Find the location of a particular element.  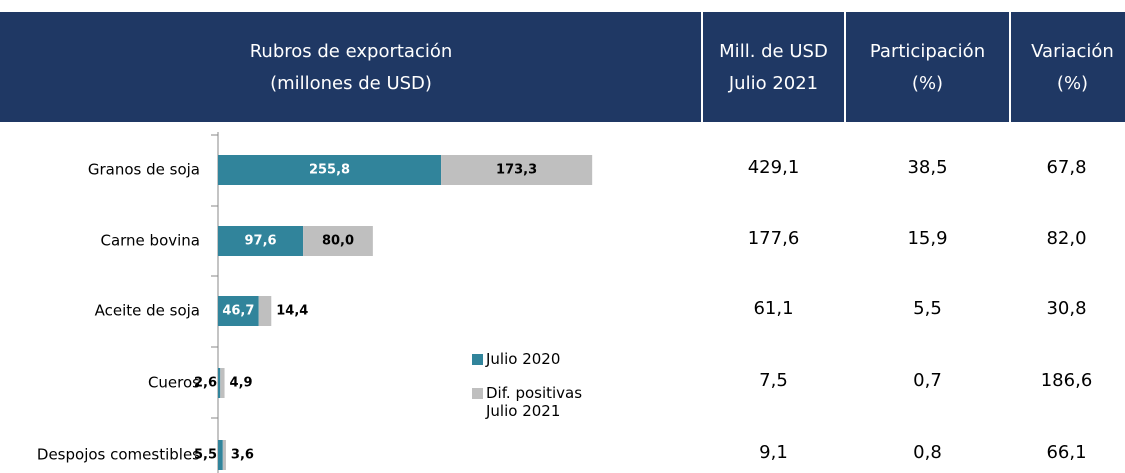

table-cell: 30,8 is located at coordinates (1066, 308).